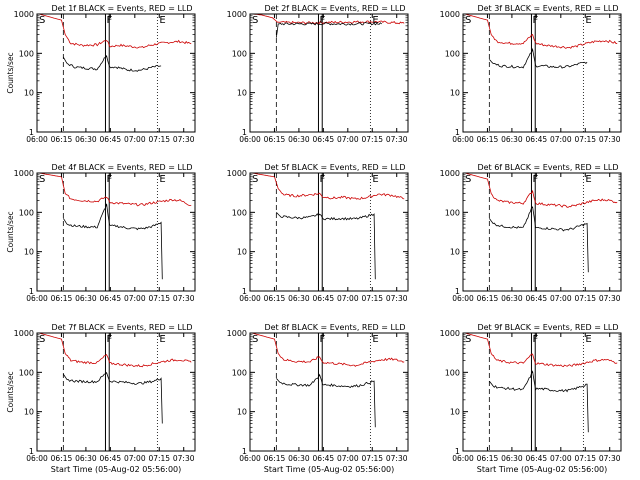  What do you see at coordinates (334, 8) in the screenshot?
I see `panel-title: Det 2f BLACK = Events, RED = LLD` at bounding box center [334, 8].